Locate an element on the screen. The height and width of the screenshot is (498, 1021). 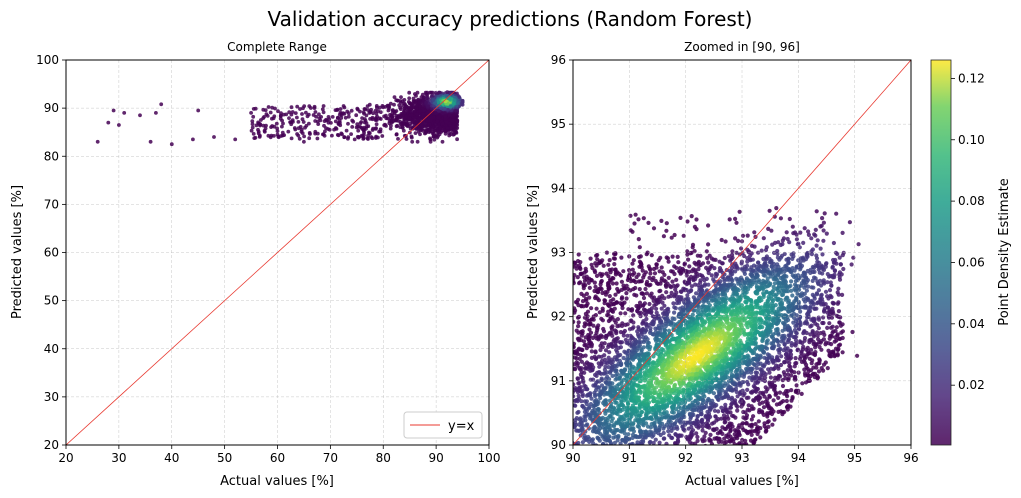
panel1-ytick-label: 30 is located at coordinates (51, 397).